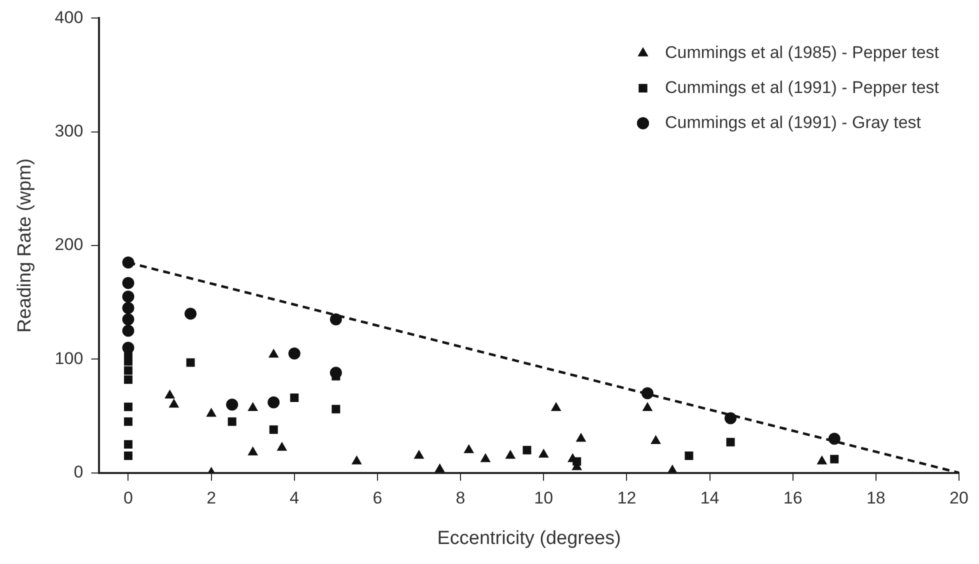  I want to click on legend-label: Cummings et al (1991) - Pepper test, so click(802, 87).